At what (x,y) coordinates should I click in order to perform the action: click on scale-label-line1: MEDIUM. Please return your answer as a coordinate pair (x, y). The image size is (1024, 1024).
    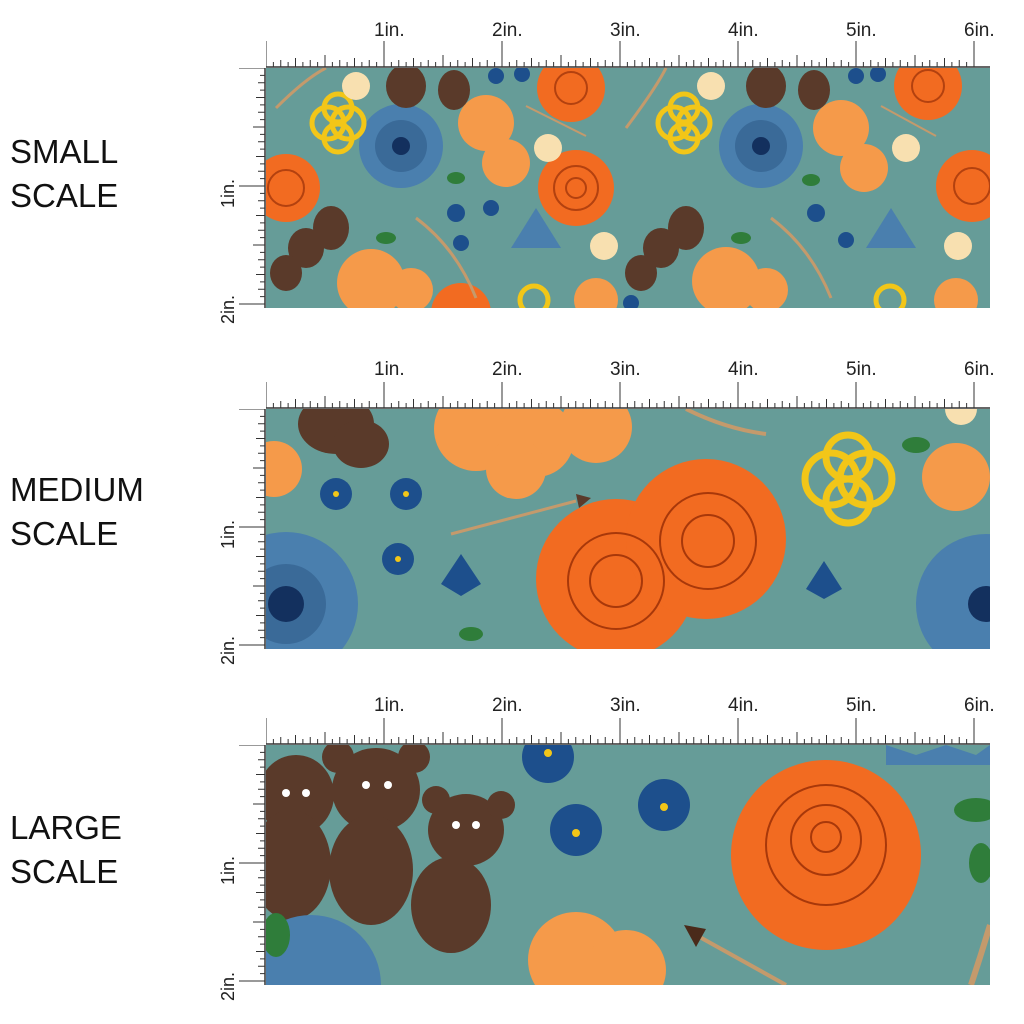
    Looking at the image, I should click on (77, 489).